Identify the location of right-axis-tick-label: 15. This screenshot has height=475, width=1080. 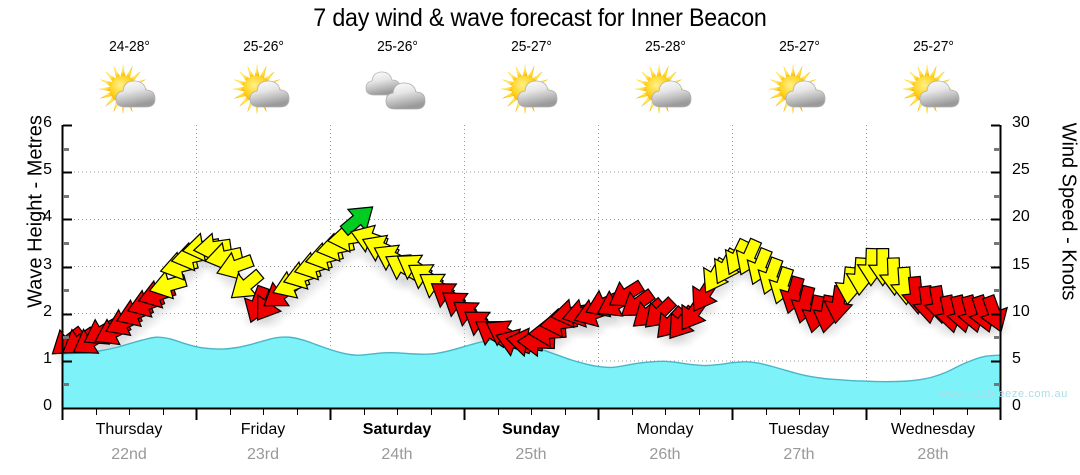
(1021, 264).